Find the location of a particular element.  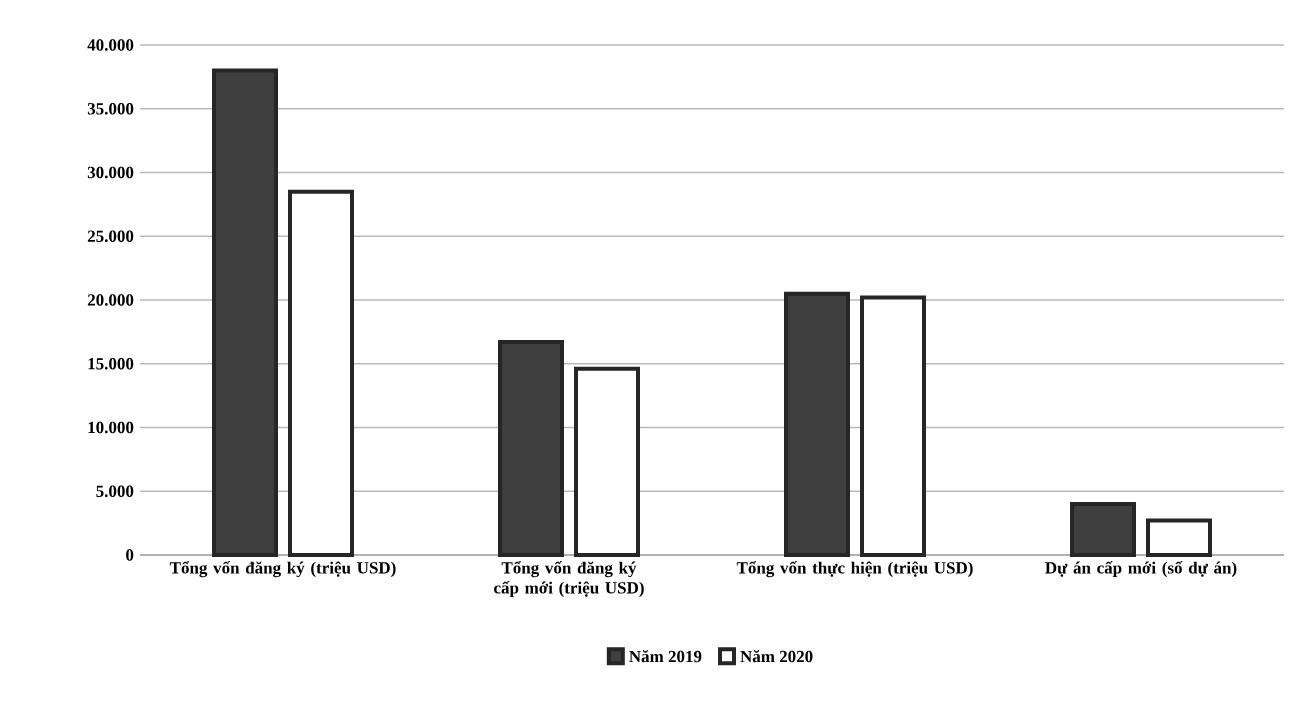

y-tick-label: 15.000 is located at coordinates (111, 363).